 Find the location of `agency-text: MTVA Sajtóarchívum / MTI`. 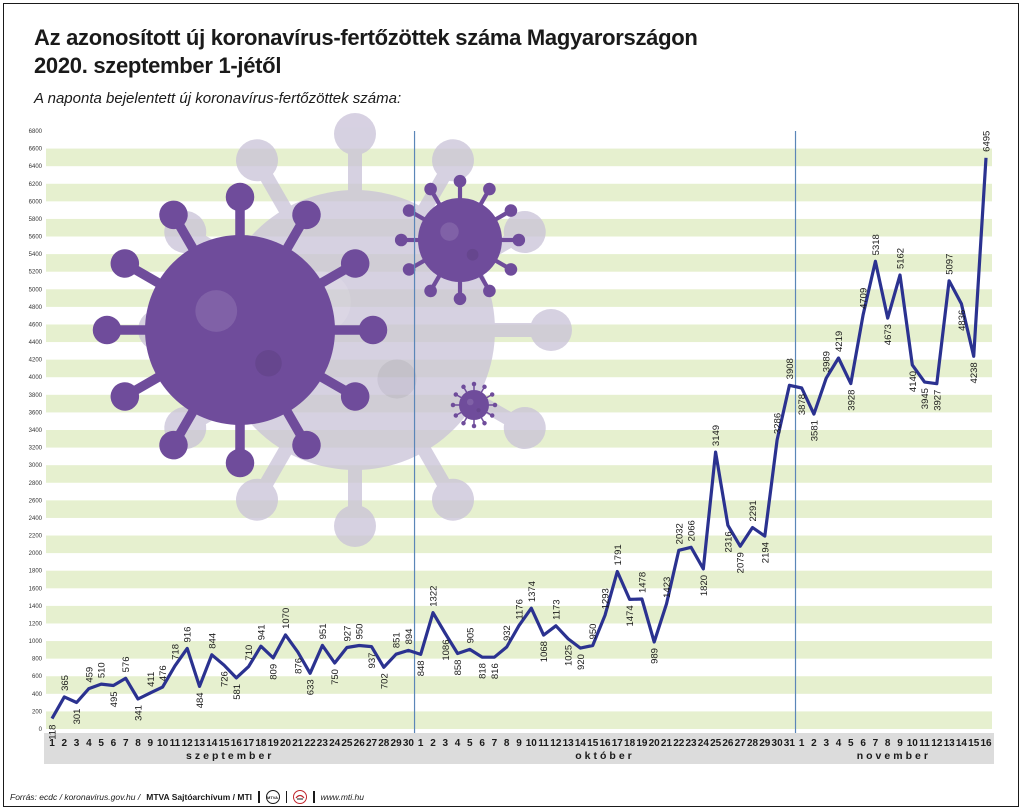

agency-text: MTVA Sajtóarchívum / MTI is located at coordinates (199, 797).